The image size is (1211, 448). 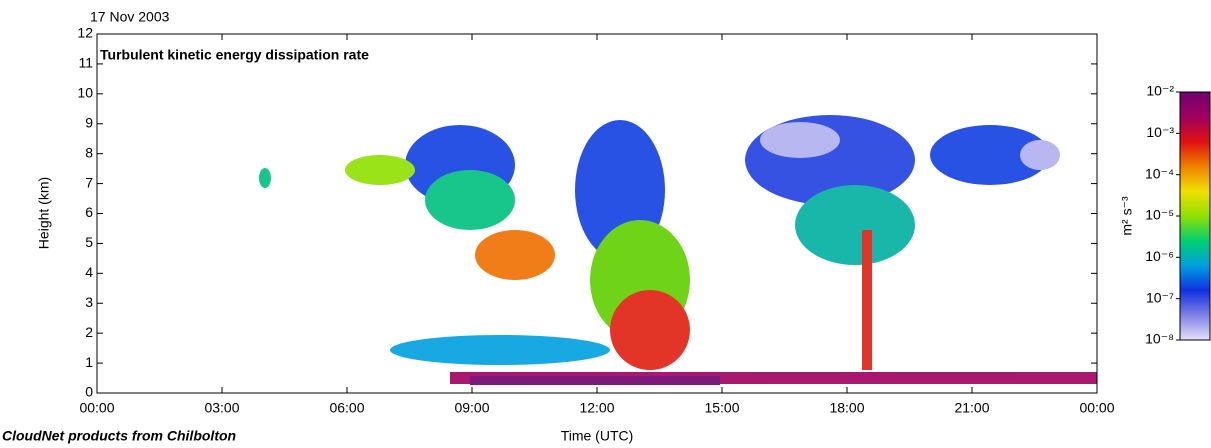 What do you see at coordinates (597, 436) in the screenshot?
I see `x-axis-label: Time (UTC)` at bounding box center [597, 436].